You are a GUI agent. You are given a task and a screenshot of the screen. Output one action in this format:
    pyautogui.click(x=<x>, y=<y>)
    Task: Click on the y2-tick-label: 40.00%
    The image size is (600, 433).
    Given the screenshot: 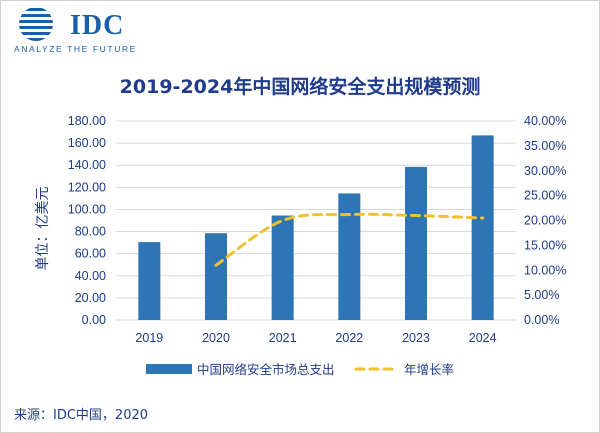 What is the action you would take?
    pyautogui.click(x=545, y=121)
    